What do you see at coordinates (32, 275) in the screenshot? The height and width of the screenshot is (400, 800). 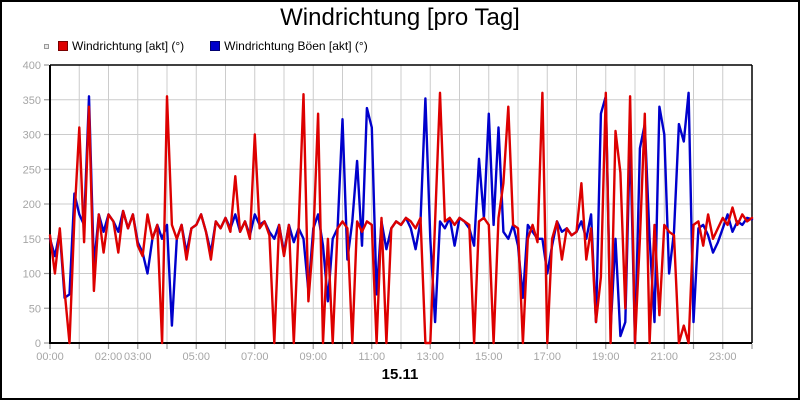 I see `y-tick-label: 100` at bounding box center [32, 275].